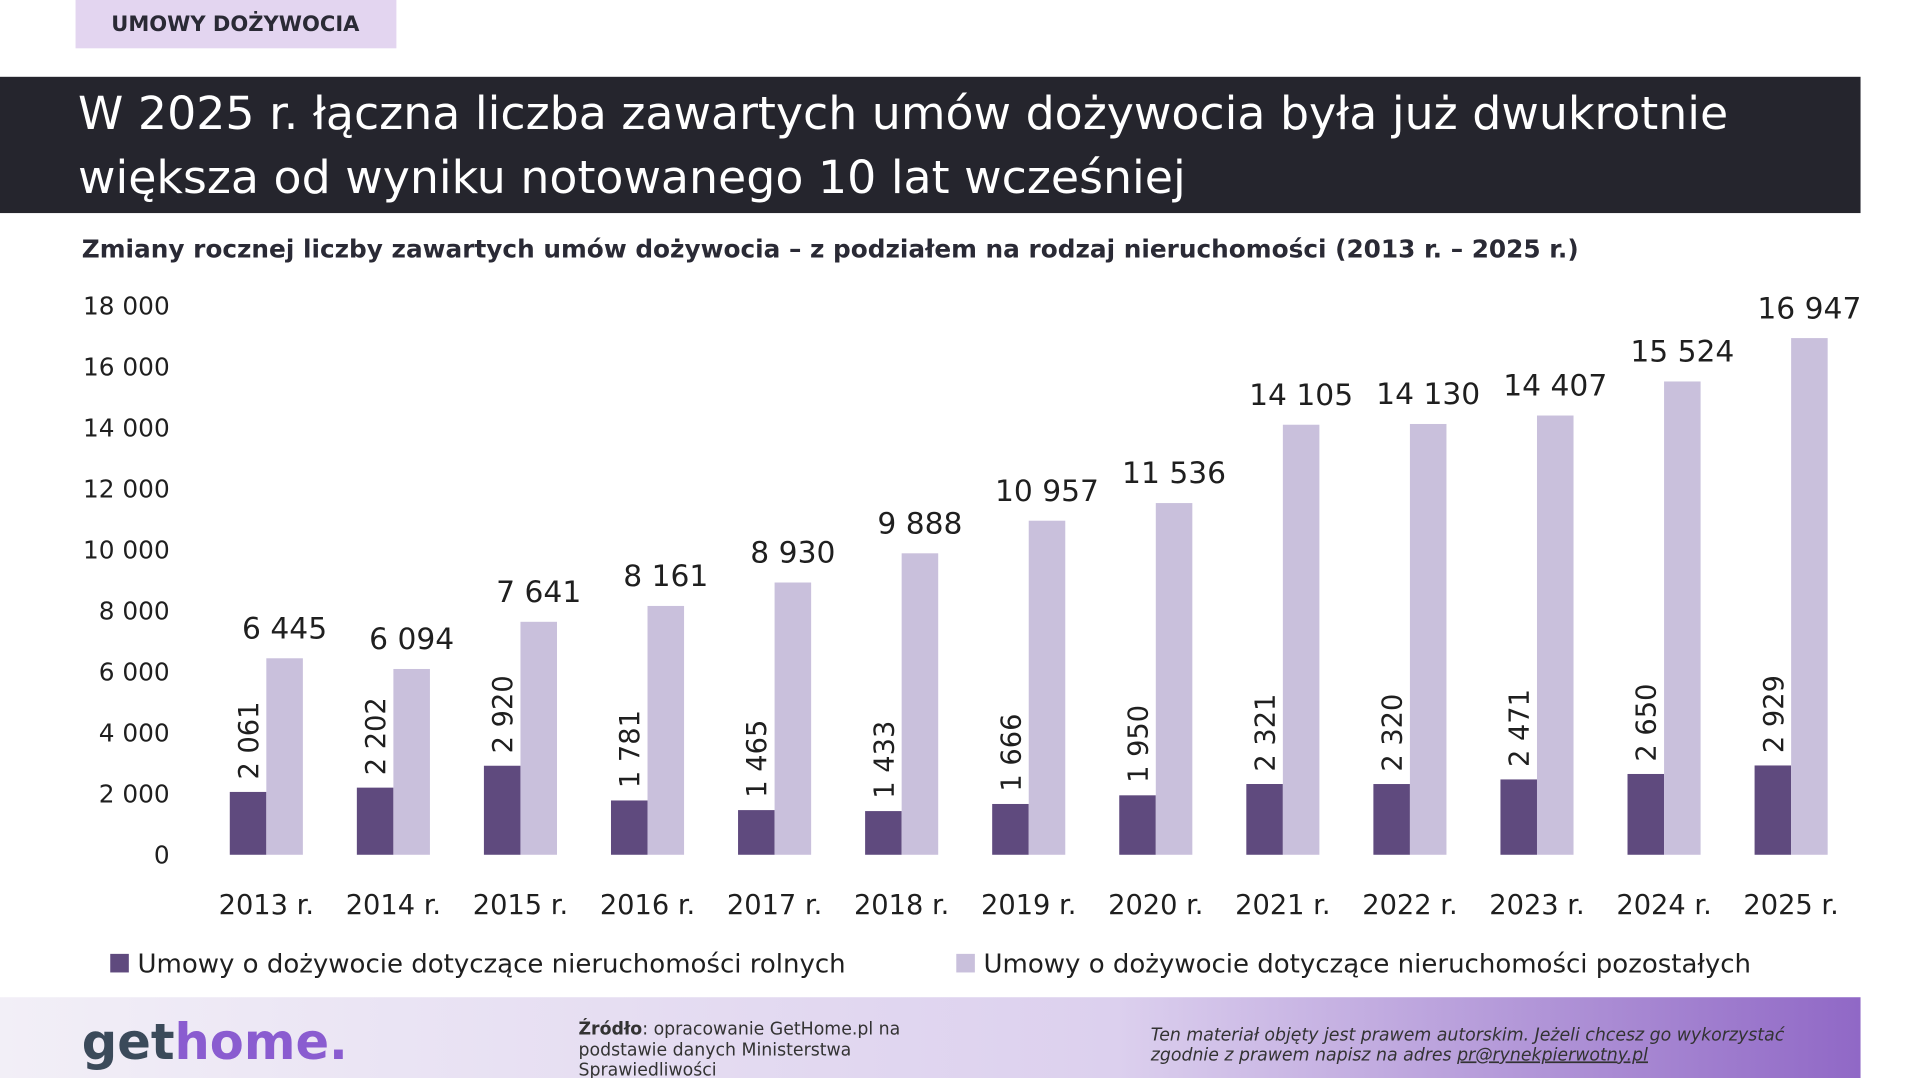  I want to click on x-tick-label: 2017 r., so click(774, 905).